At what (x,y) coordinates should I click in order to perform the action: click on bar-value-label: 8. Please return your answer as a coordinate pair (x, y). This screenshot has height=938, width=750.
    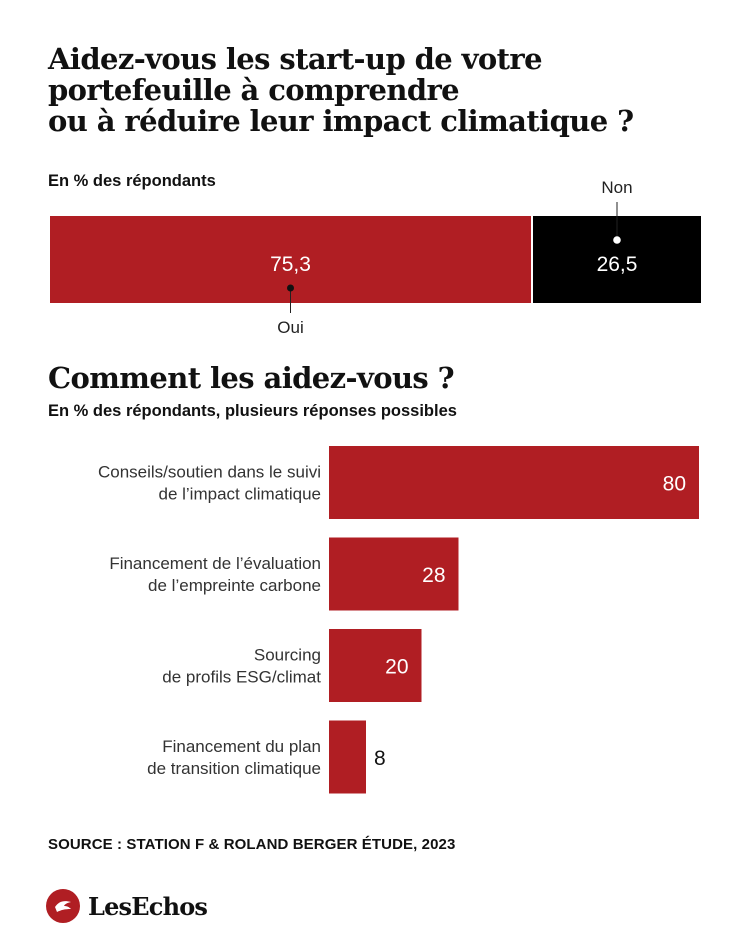
    Looking at the image, I should click on (380, 758).